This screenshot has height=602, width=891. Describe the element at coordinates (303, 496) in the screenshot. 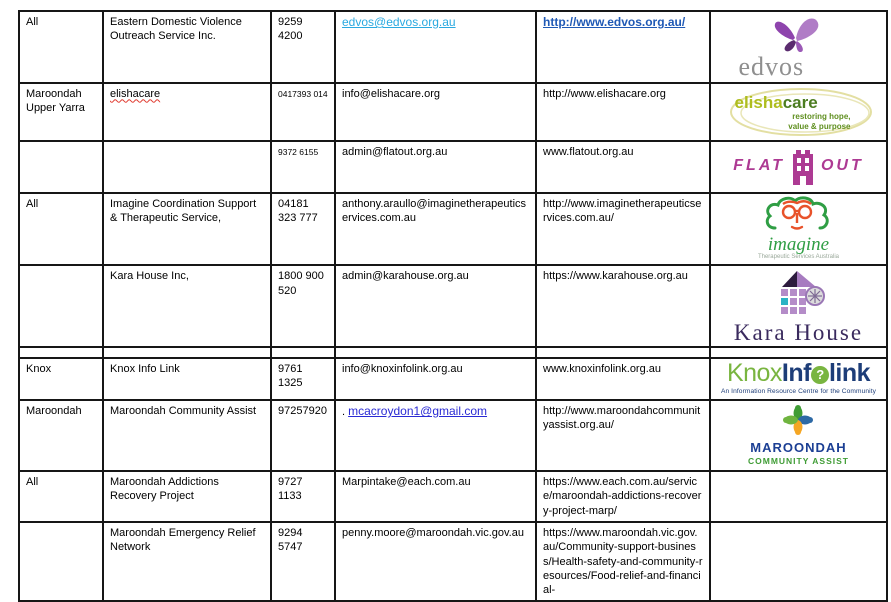

I see `cell-phone: 9727 1133` at that location.